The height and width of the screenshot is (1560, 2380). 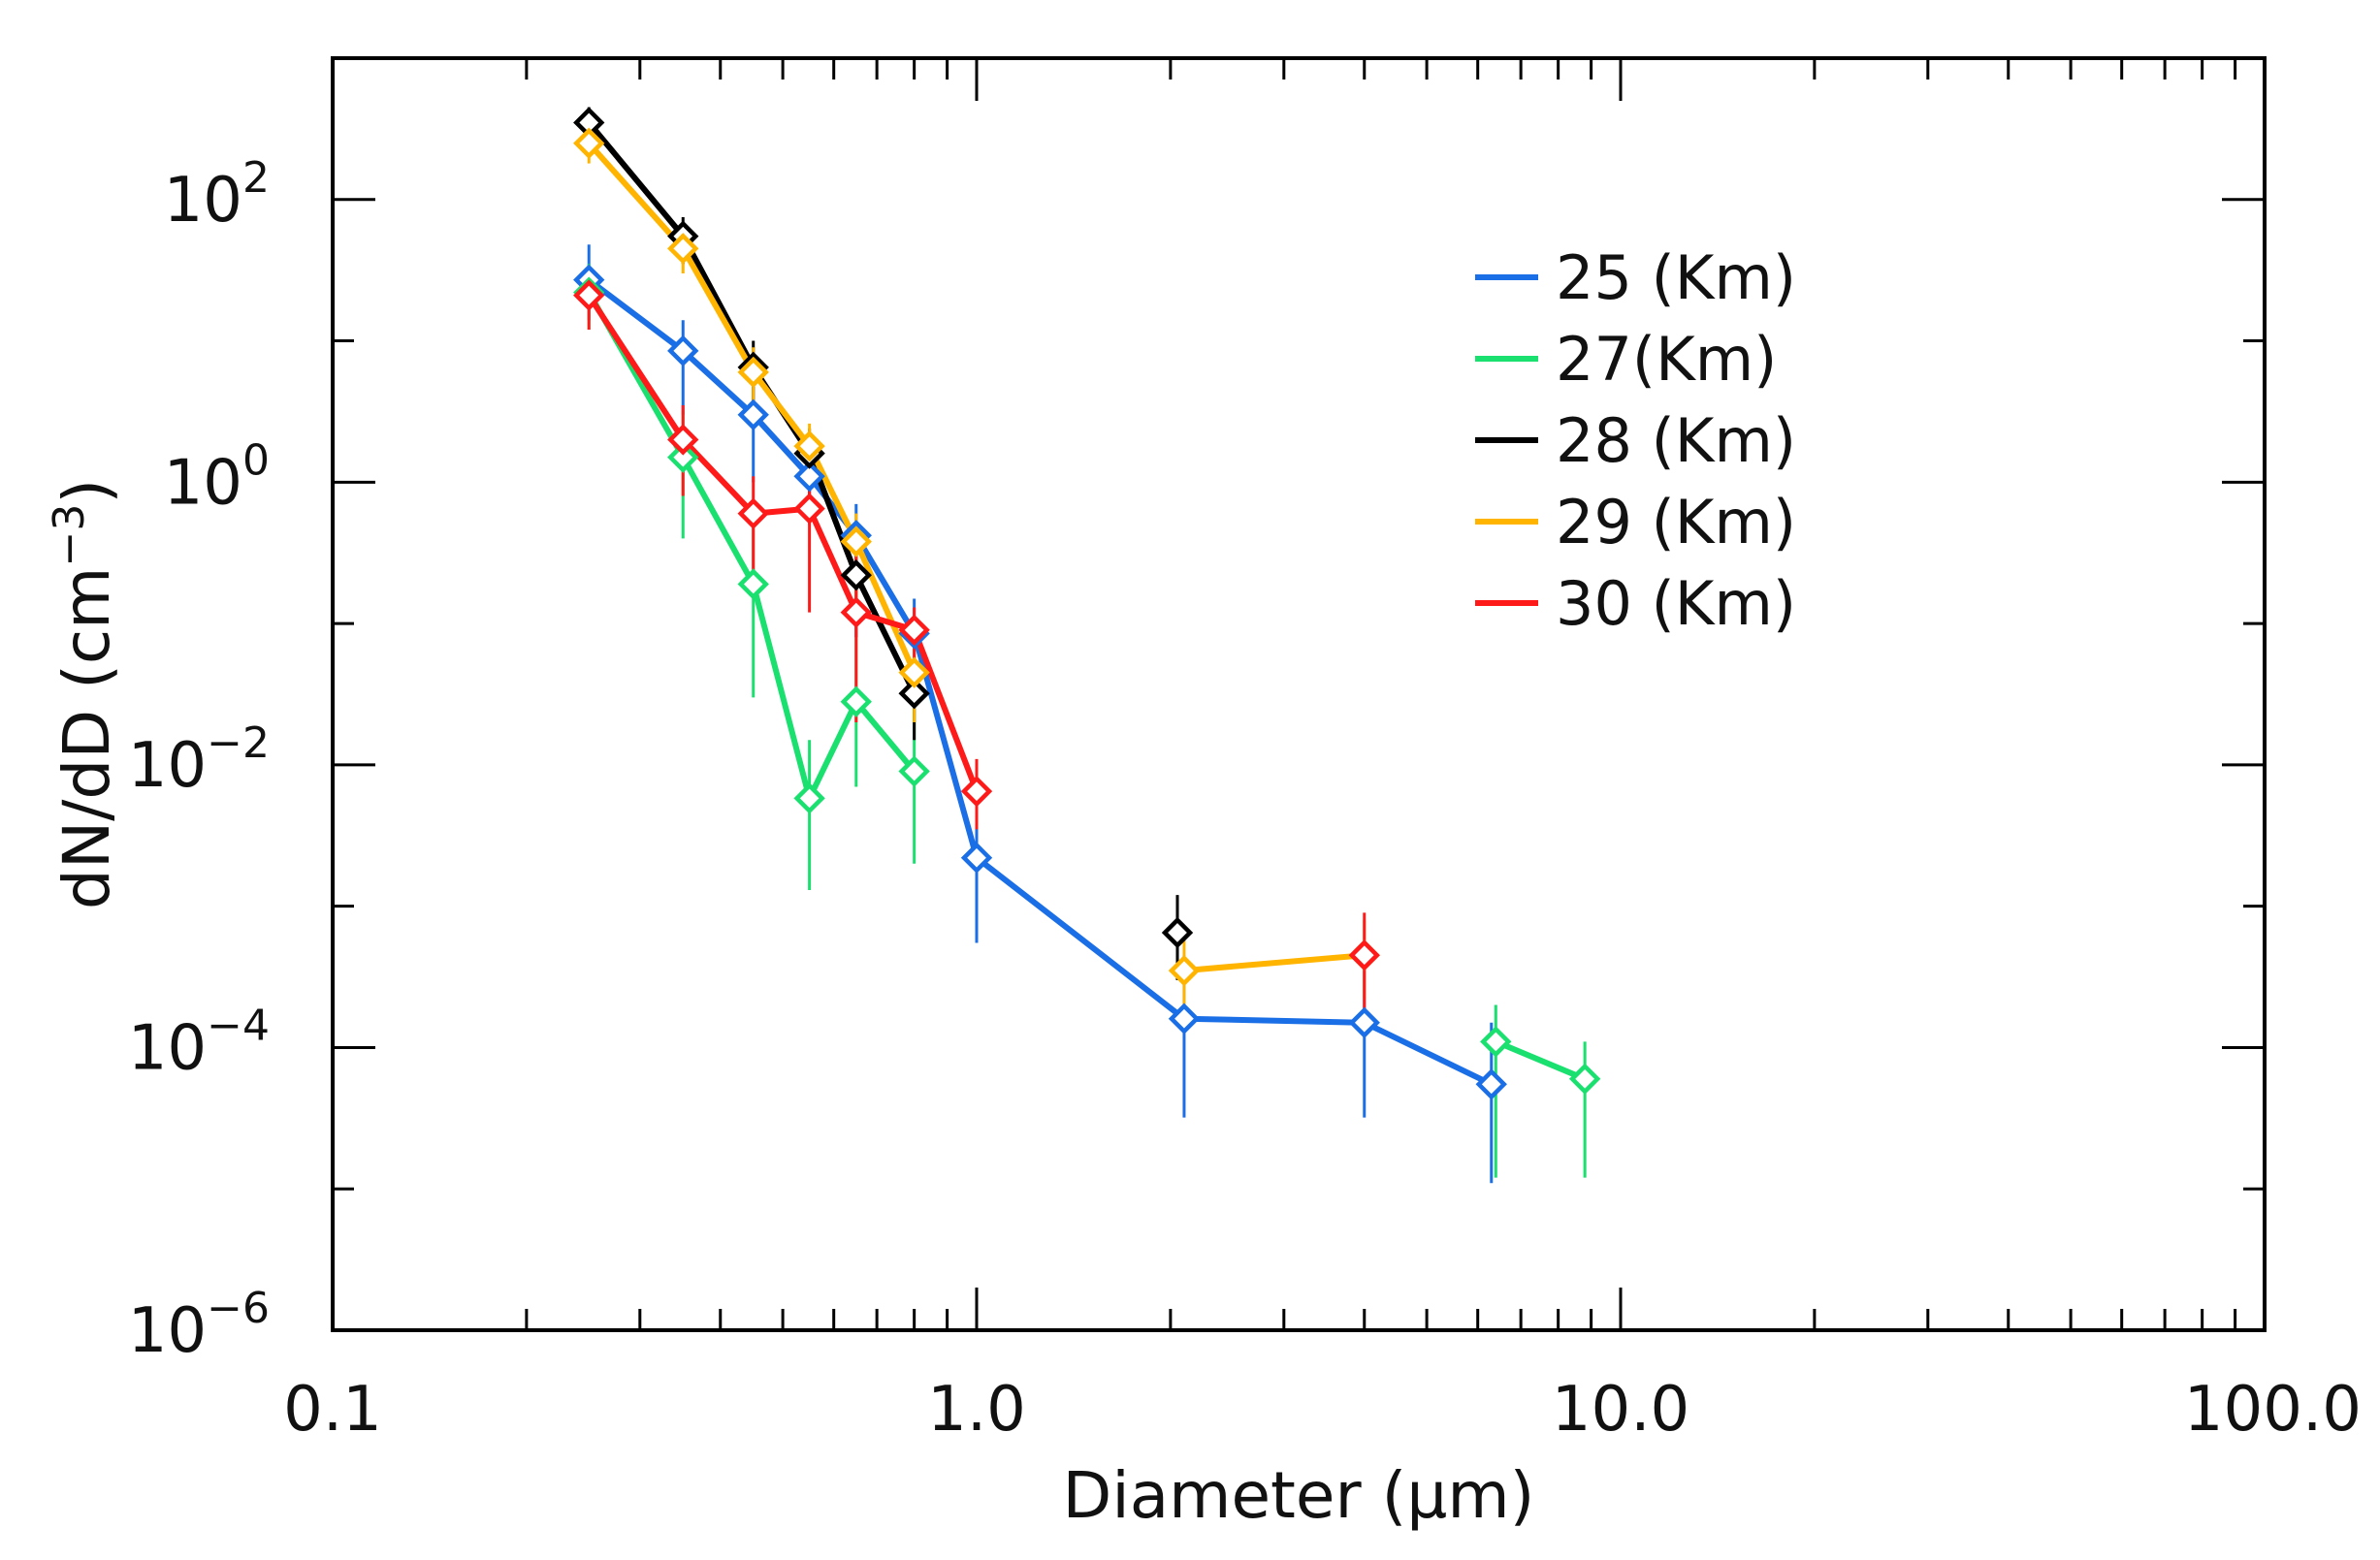 I want to click on y-tick-label-exponent: −6, so click(x=238, y=1309).